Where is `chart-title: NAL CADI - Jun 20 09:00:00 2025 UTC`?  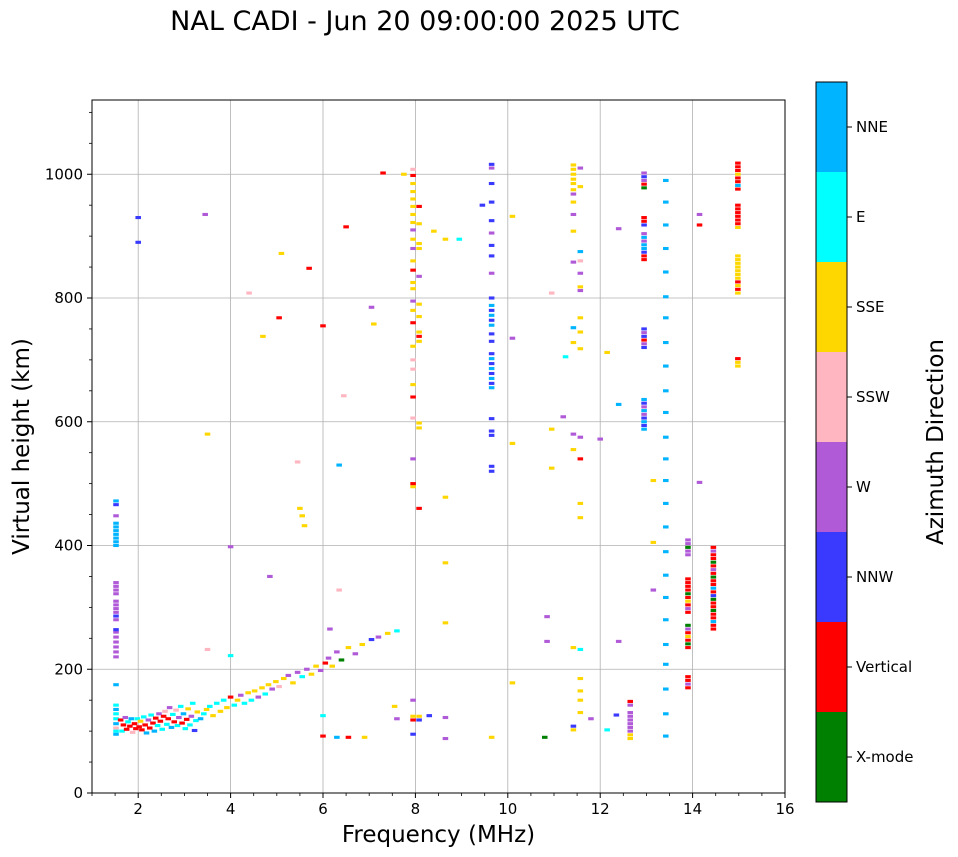
chart-title: NAL CADI - Jun 20 09:00:00 2025 UTC is located at coordinates (425, 21).